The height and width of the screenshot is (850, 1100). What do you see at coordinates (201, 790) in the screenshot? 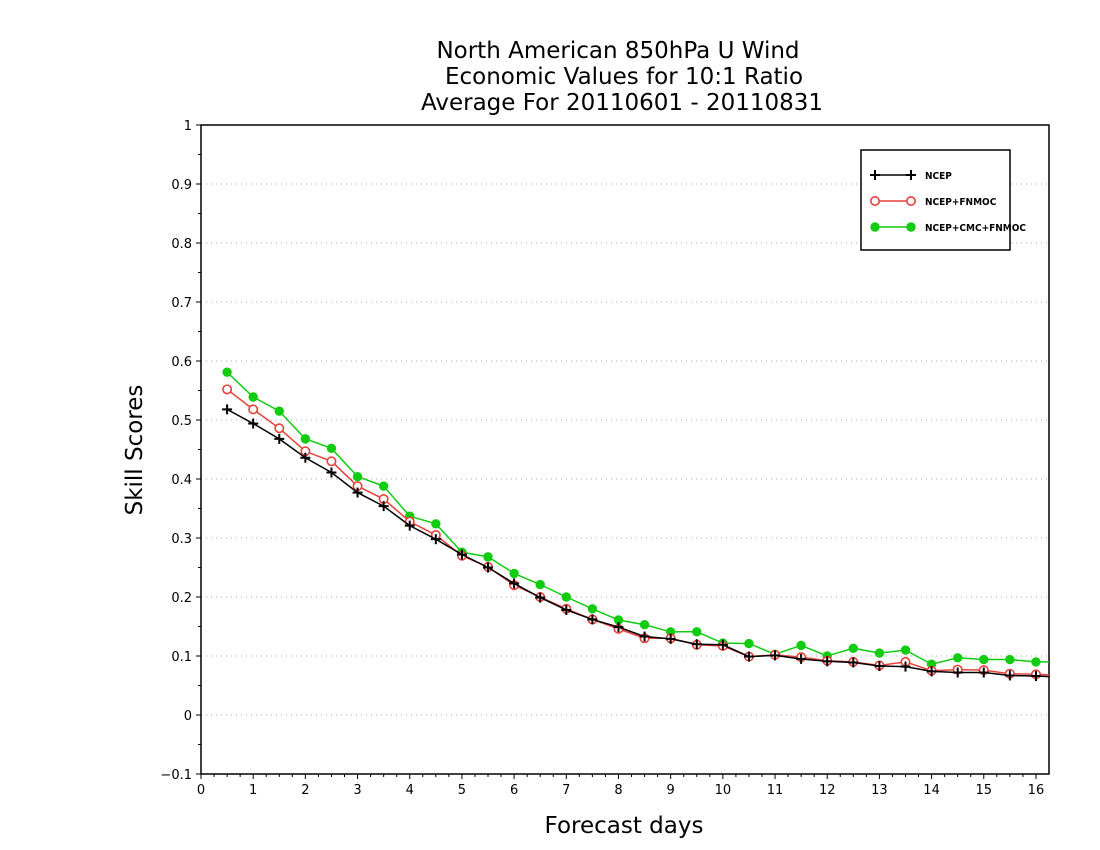
I see `x-tick-label: 0` at bounding box center [201, 790].